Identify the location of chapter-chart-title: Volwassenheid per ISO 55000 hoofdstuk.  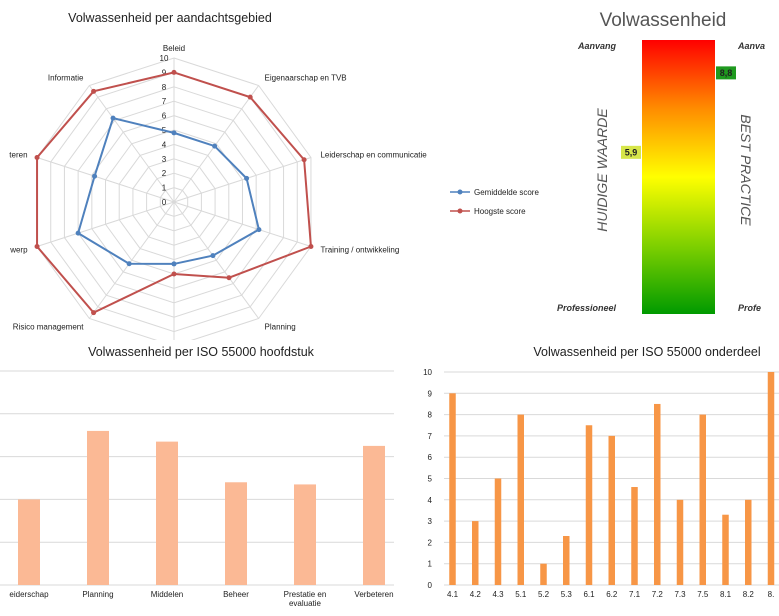
(201, 352).